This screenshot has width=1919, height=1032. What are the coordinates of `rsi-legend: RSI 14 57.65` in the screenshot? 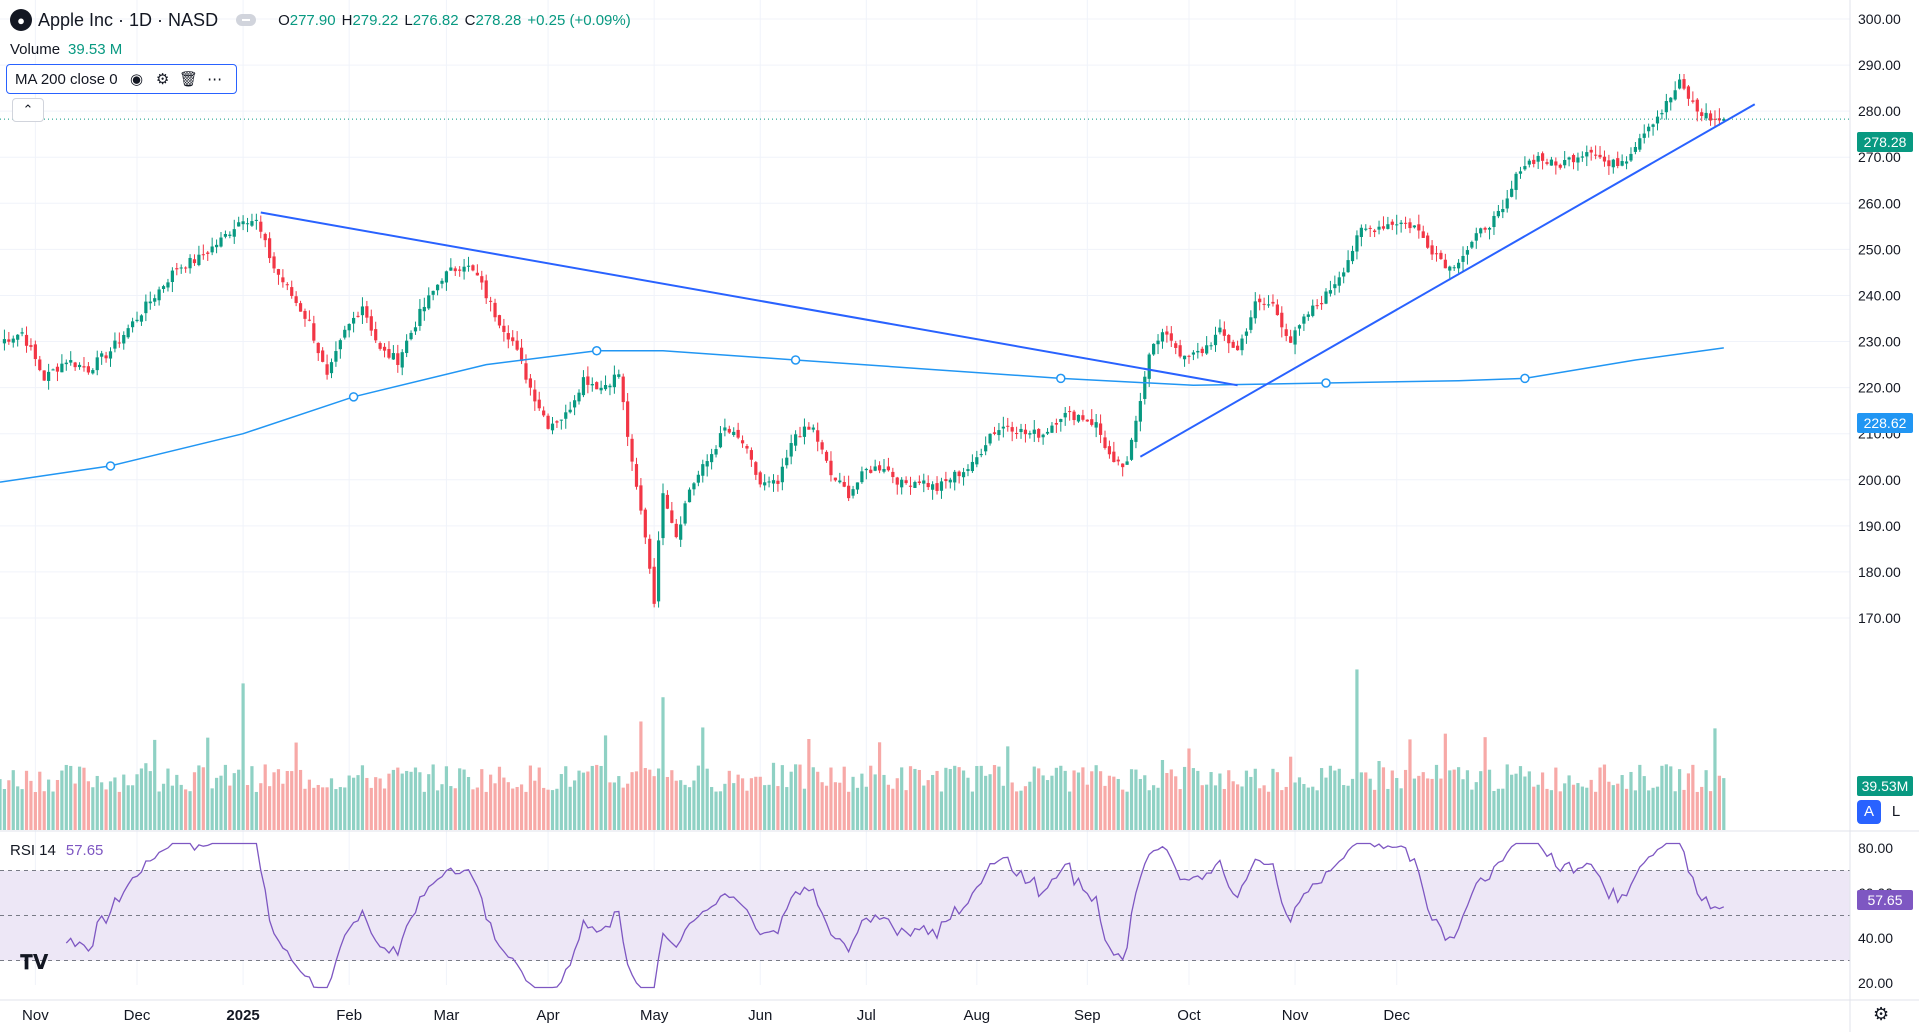 It's located at (56, 850).